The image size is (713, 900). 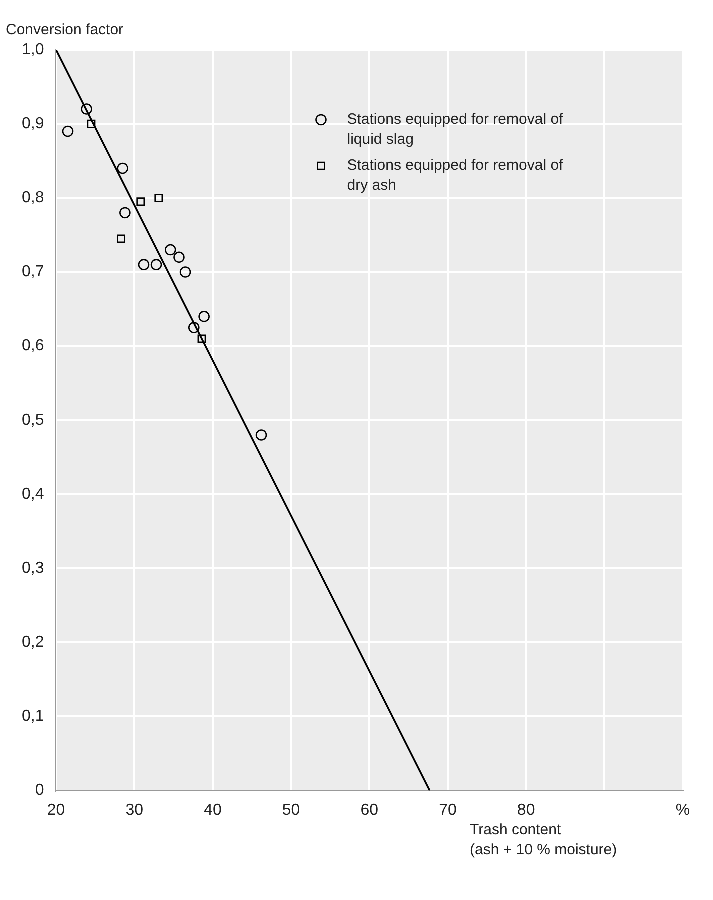 What do you see at coordinates (33, 123) in the screenshot?
I see `y-tick-label: 0,9` at bounding box center [33, 123].